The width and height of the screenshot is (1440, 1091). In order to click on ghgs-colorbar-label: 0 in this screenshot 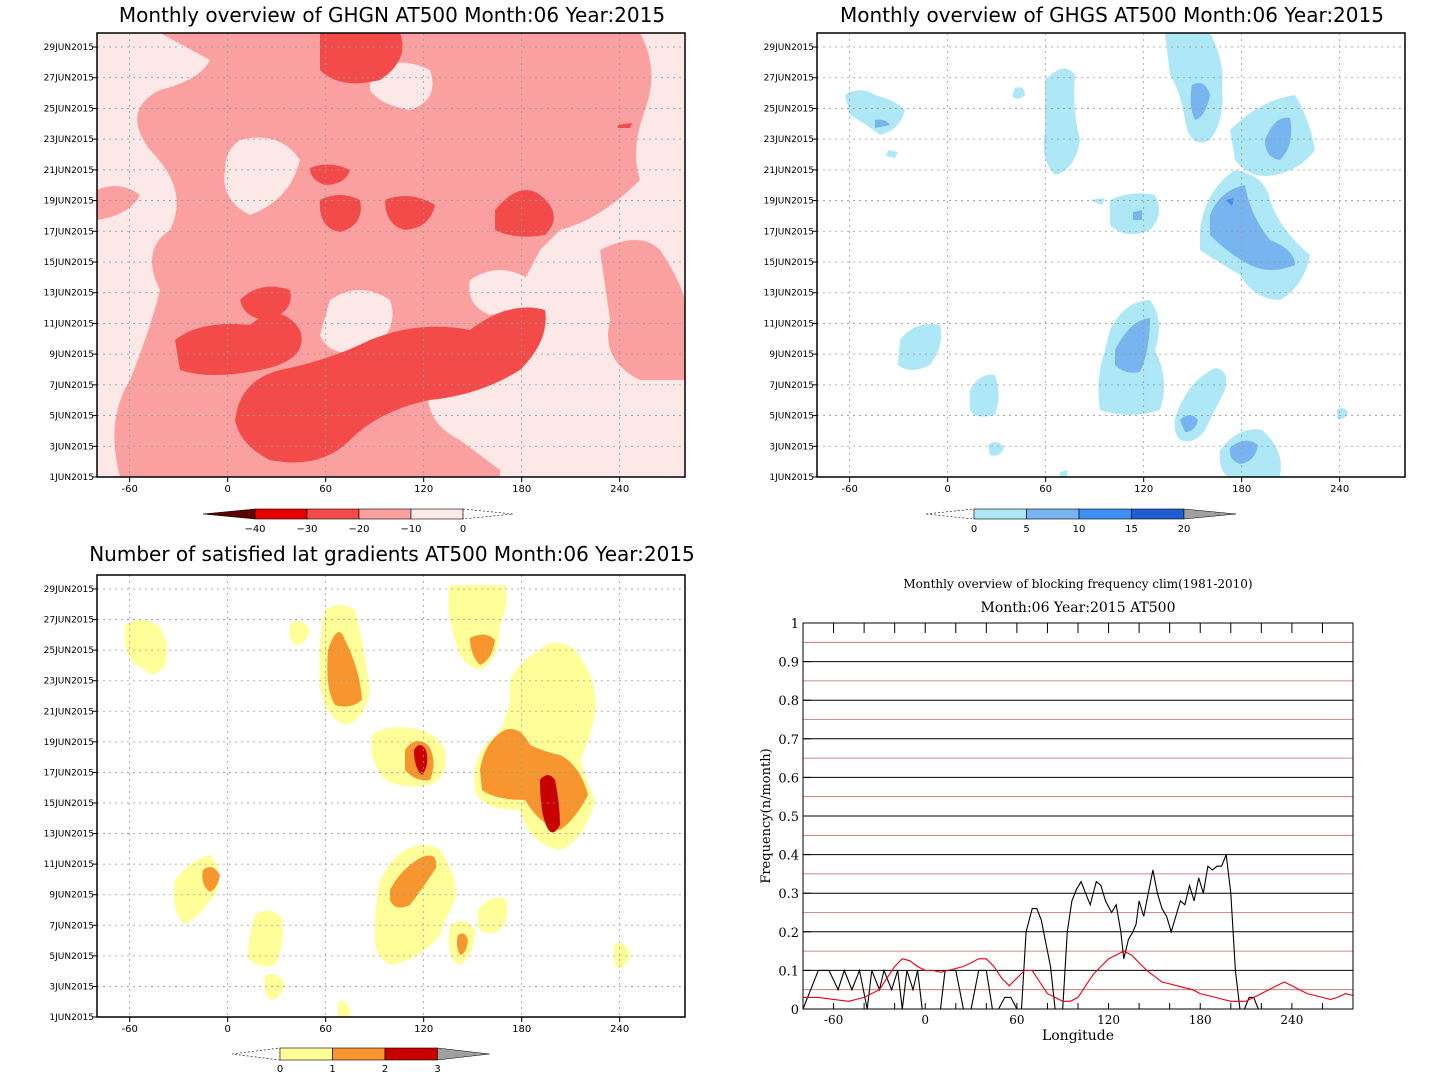, I will do `click(974, 529)`.